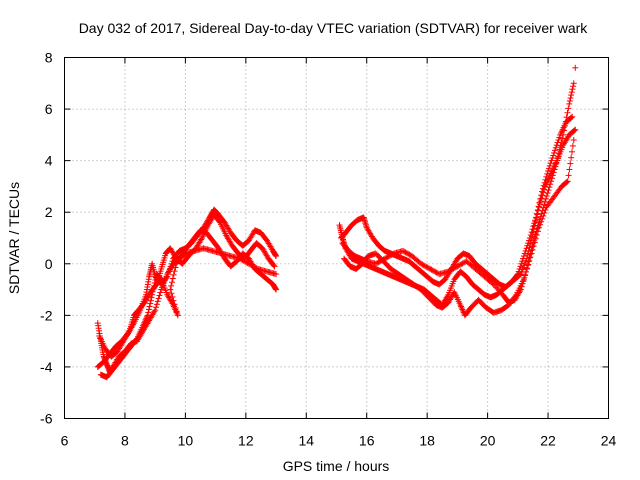  I want to click on y-tick-label: 4, so click(49, 161).